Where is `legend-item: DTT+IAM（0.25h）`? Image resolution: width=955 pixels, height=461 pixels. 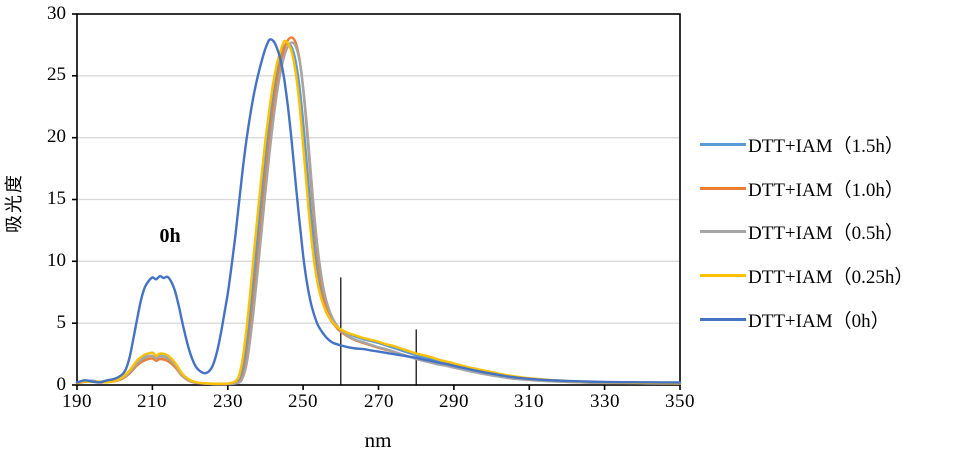
legend-item: DTT+IAM（0.25h） is located at coordinates (806, 275).